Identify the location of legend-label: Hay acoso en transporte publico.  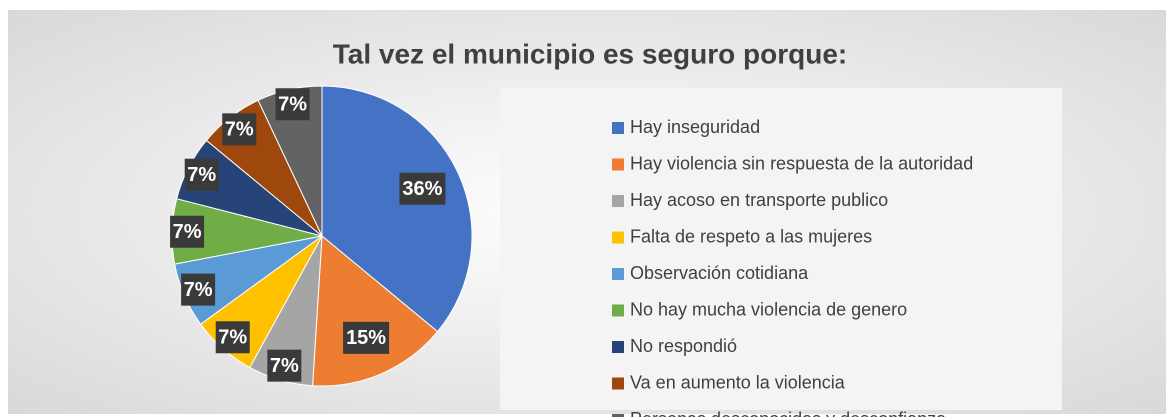
(759, 200).